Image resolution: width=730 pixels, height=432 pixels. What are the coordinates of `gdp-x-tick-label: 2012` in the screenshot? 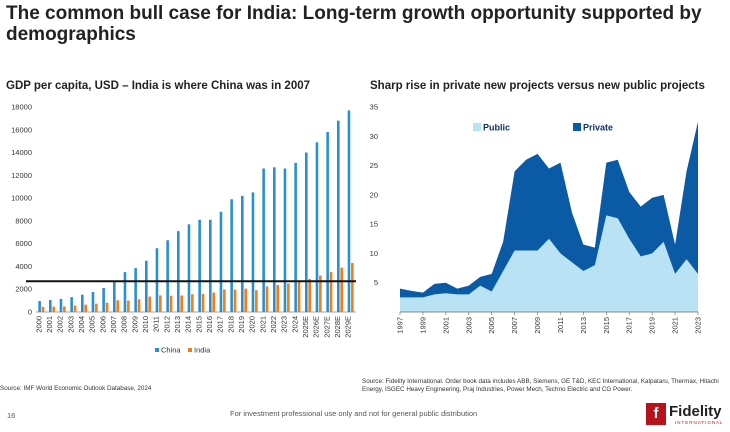 It's located at (166, 324).